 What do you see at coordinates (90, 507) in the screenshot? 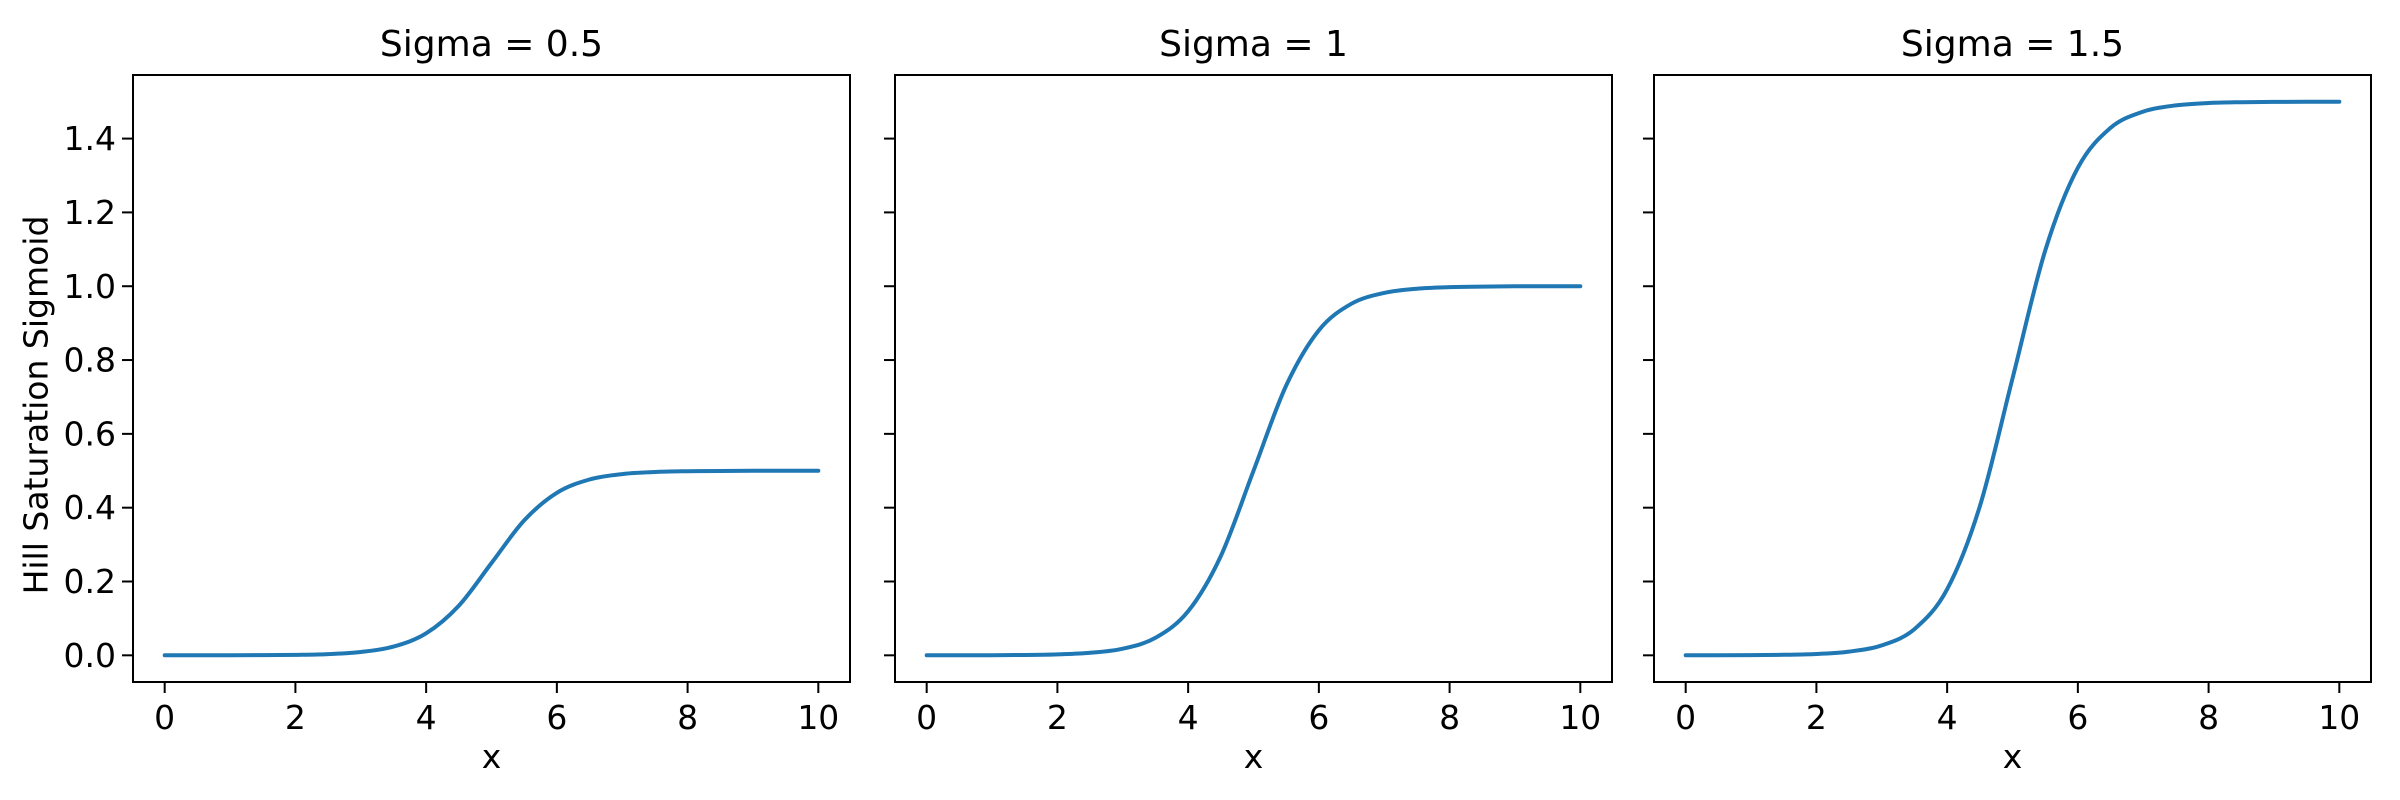
I see `y-tick-label: 0.4` at bounding box center [90, 507].